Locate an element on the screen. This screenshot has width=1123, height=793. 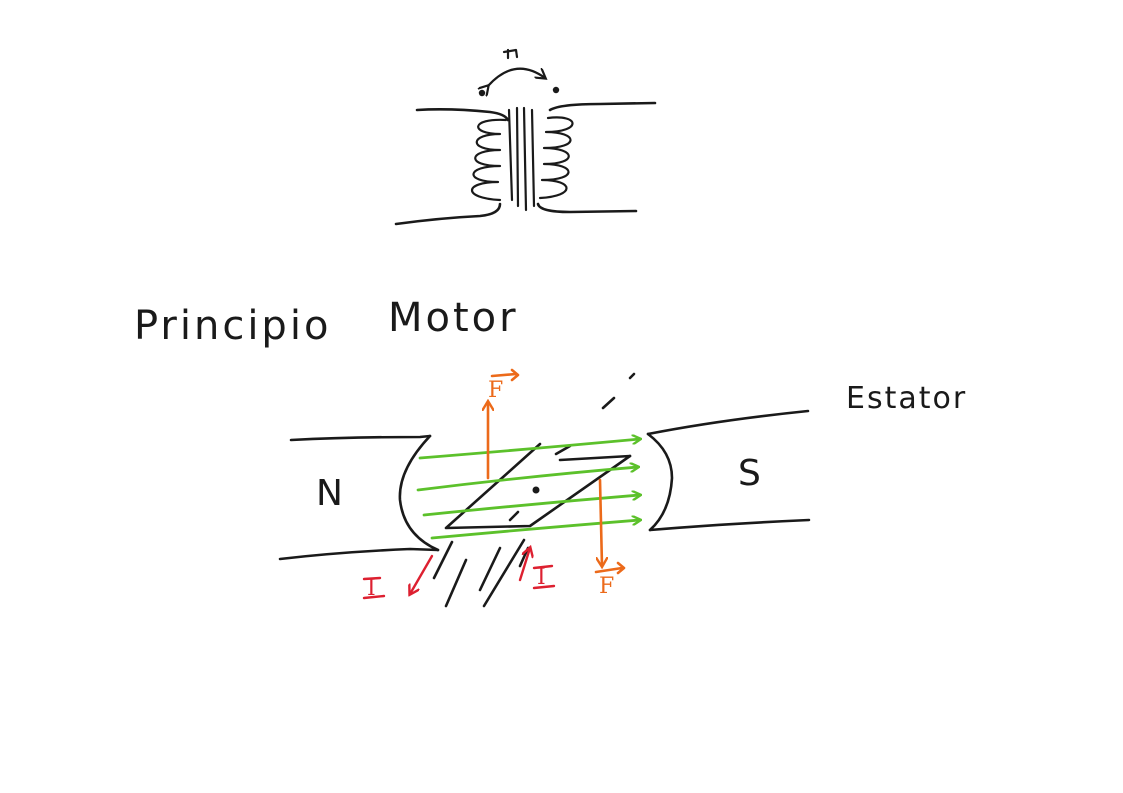
stator-label: Estator is located at coordinates (907, 398).